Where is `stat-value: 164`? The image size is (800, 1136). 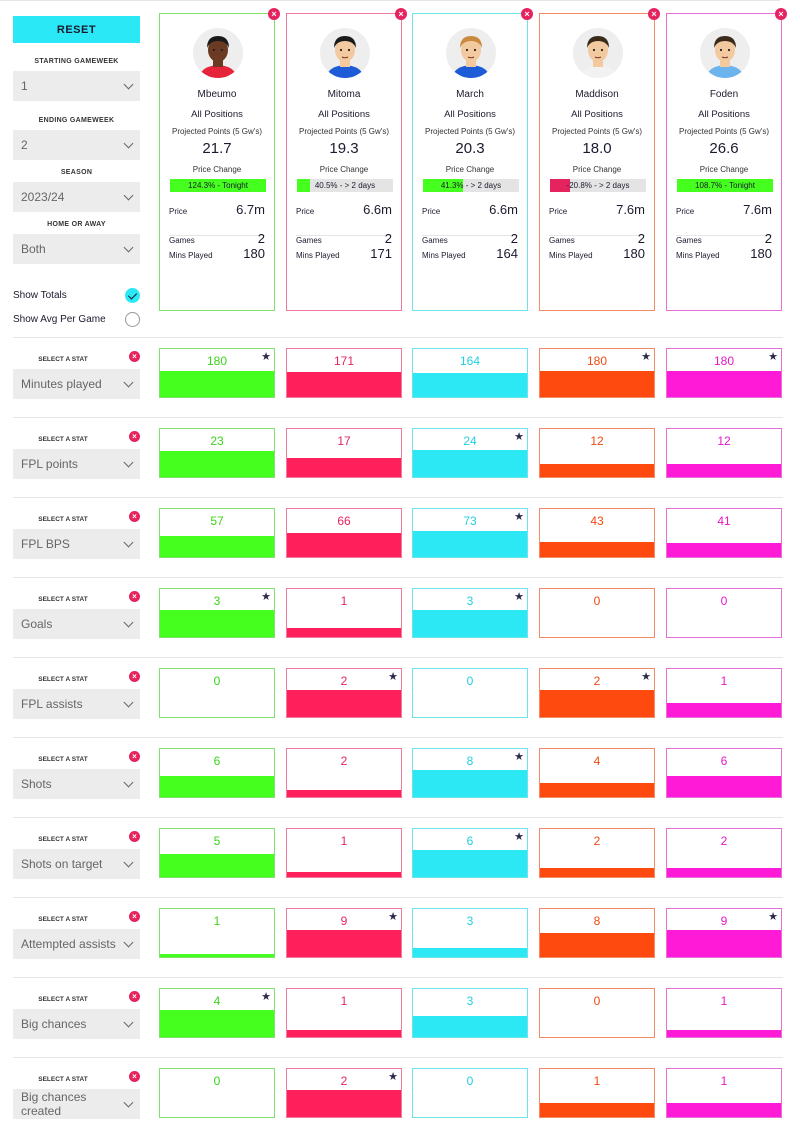
stat-value: 164 is located at coordinates (470, 361).